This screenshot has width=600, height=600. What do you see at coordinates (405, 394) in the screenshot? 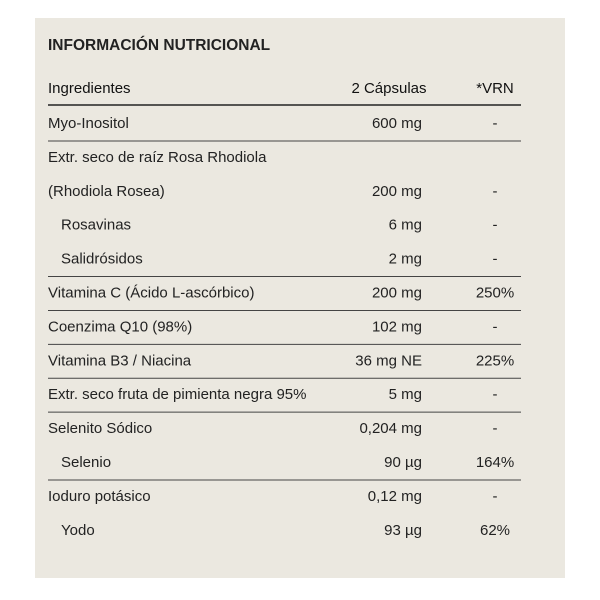
I see `amount: 5 mg` at bounding box center [405, 394].